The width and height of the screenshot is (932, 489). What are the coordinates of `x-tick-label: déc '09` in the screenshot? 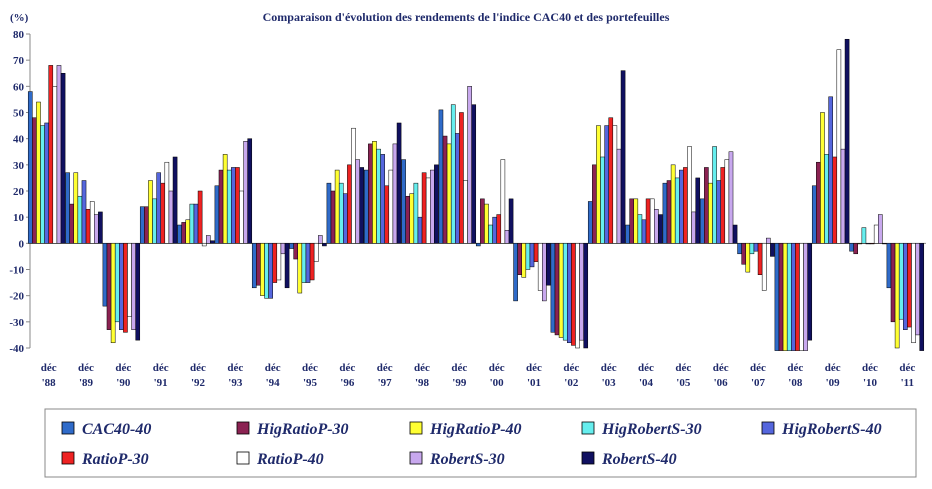 It's located at (833, 375).